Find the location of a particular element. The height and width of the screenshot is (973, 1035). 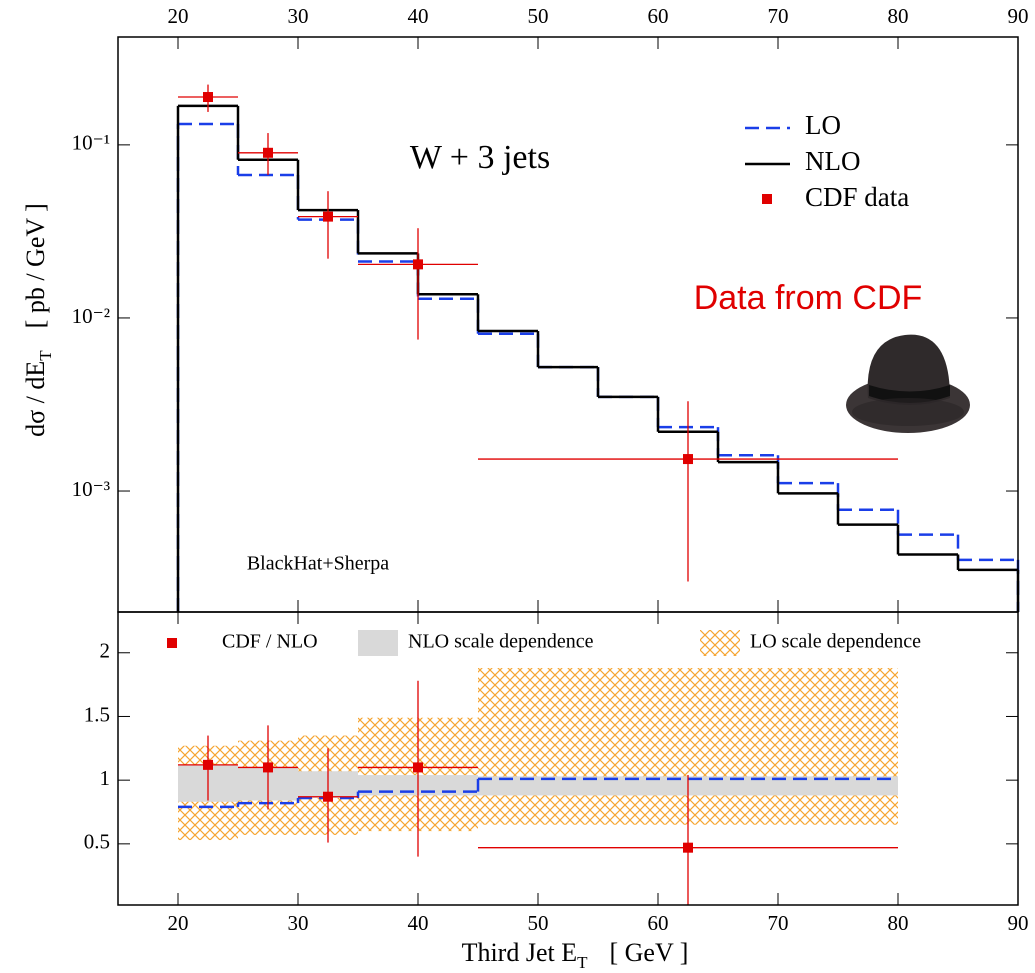

axis-label: Third Jet ET [ GeV ] is located at coordinates (575, 955).